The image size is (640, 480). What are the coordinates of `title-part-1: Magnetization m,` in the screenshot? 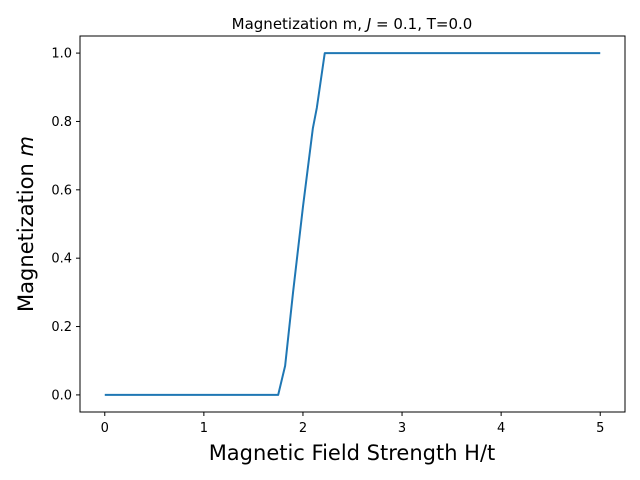 It's located at (299, 24).